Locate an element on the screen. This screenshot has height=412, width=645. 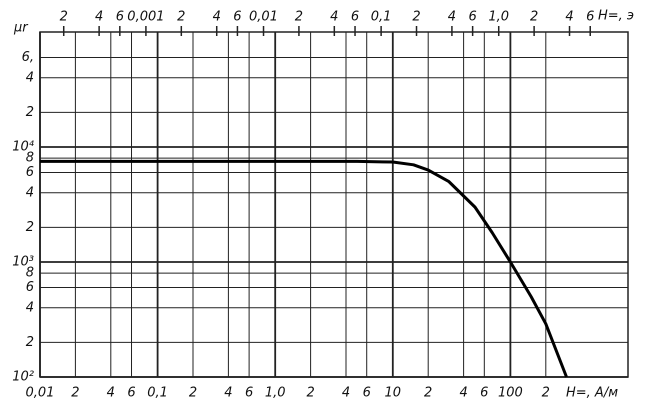
x2-tick-label: 1,0 is located at coordinates (498, 17).